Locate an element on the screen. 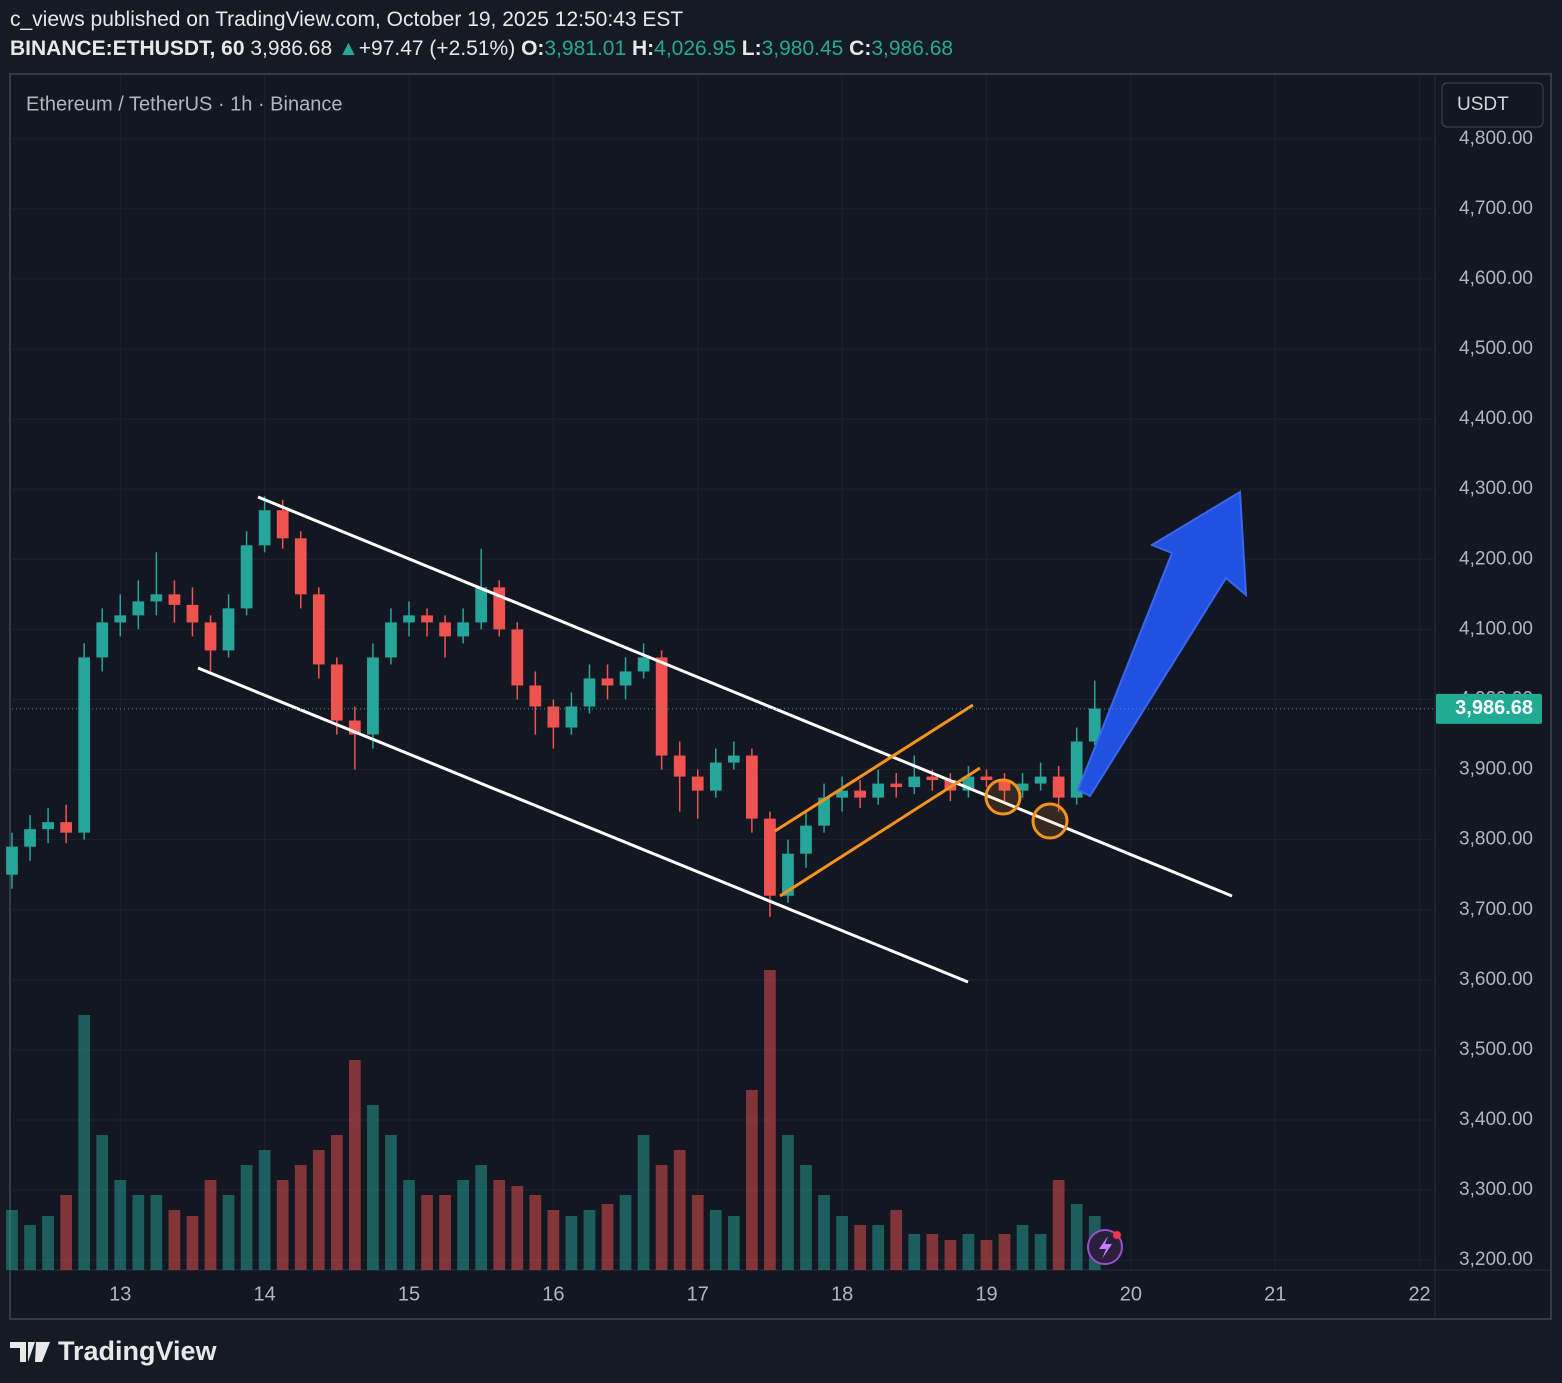  y-tick-label: 4,300.00 is located at coordinates (1496, 488).